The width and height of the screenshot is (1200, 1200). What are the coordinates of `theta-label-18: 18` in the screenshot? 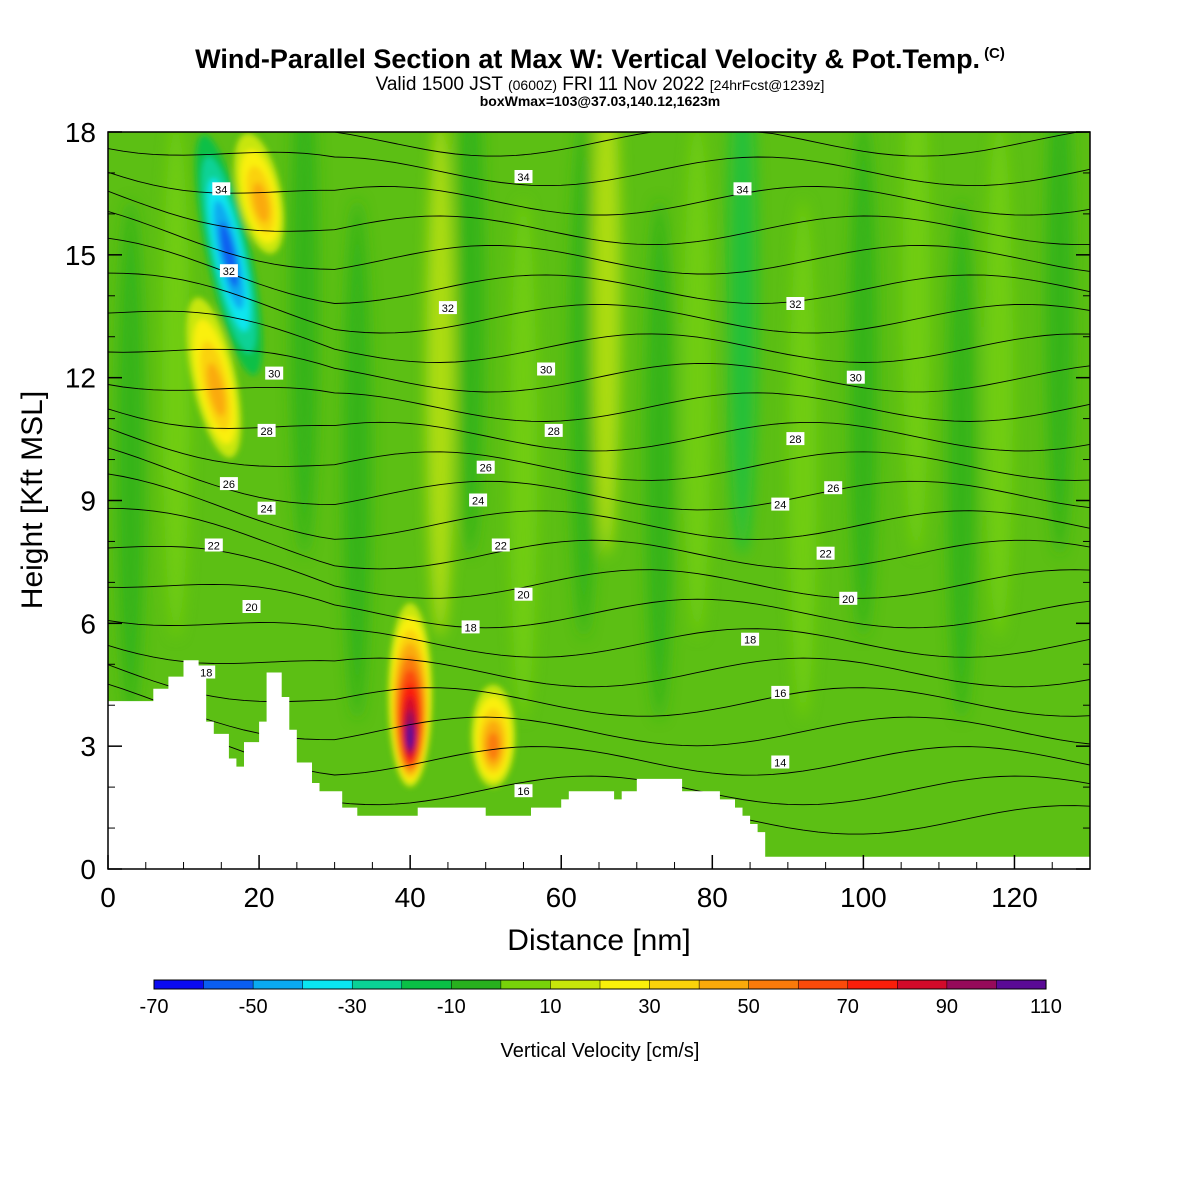 It's located at (470, 627).